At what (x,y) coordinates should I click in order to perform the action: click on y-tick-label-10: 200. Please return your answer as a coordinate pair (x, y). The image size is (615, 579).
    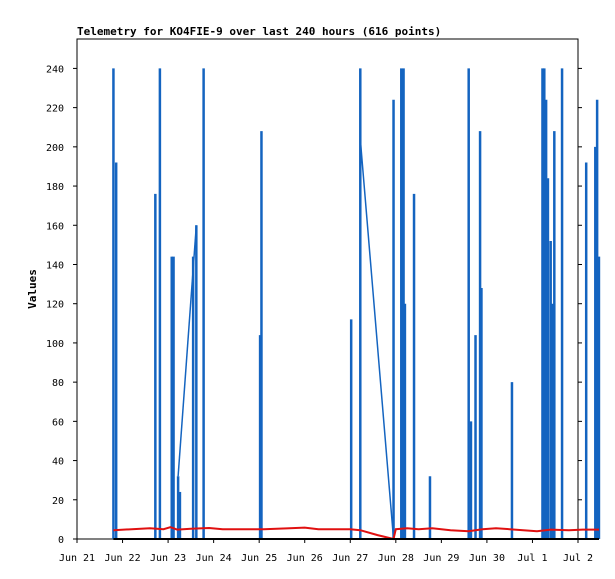
    Looking at the image, I should click on (55, 148).